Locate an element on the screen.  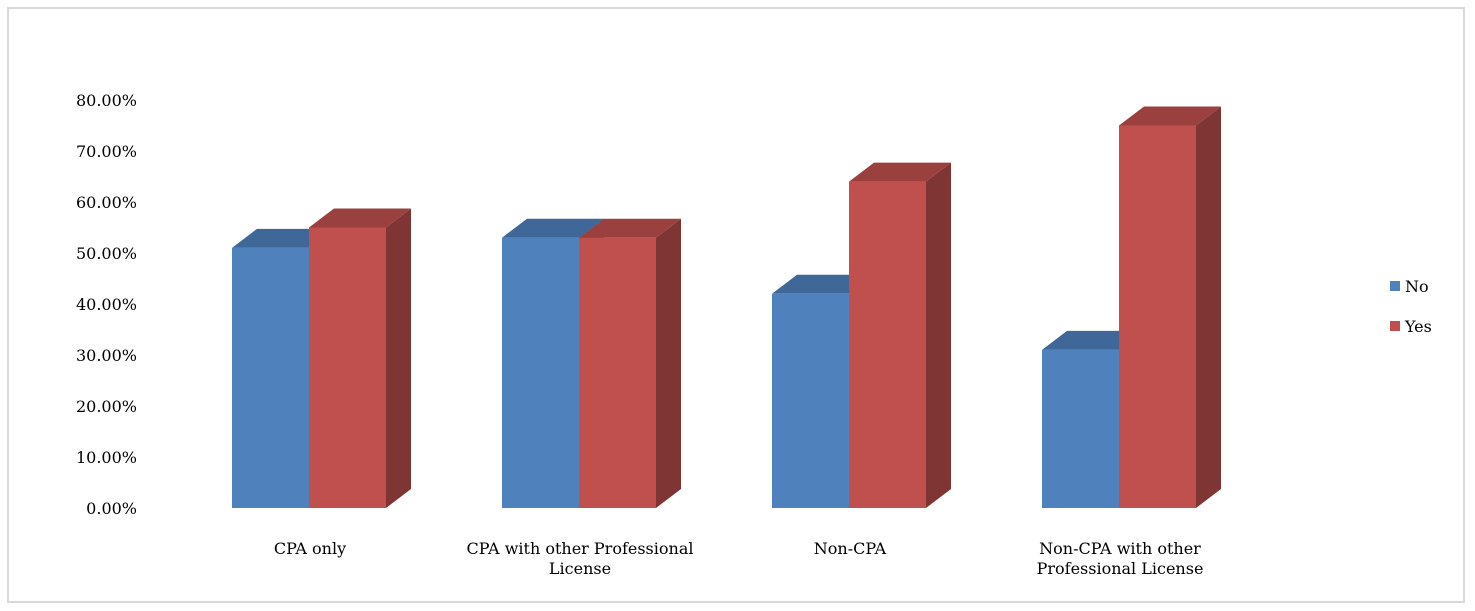
y-tick-label: 60.00% is located at coordinates (106, 202).